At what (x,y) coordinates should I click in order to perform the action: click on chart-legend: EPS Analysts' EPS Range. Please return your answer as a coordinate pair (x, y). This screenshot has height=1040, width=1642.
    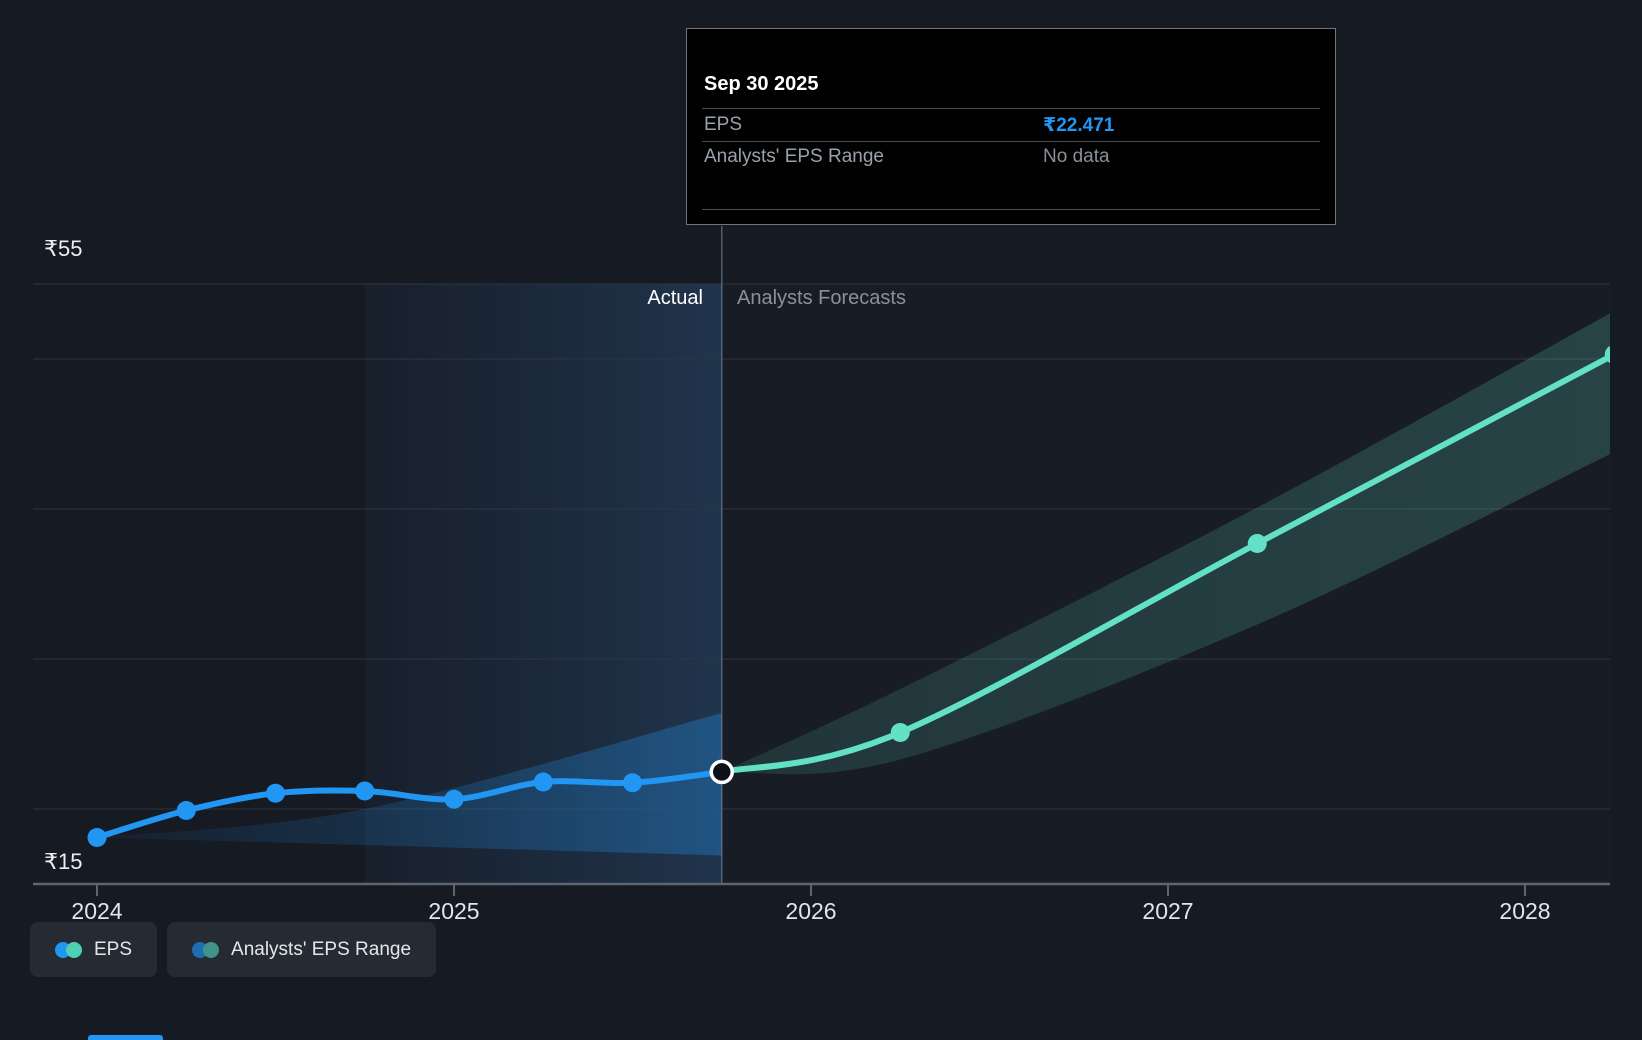
    Looking at the image, I should click on (233, 949).